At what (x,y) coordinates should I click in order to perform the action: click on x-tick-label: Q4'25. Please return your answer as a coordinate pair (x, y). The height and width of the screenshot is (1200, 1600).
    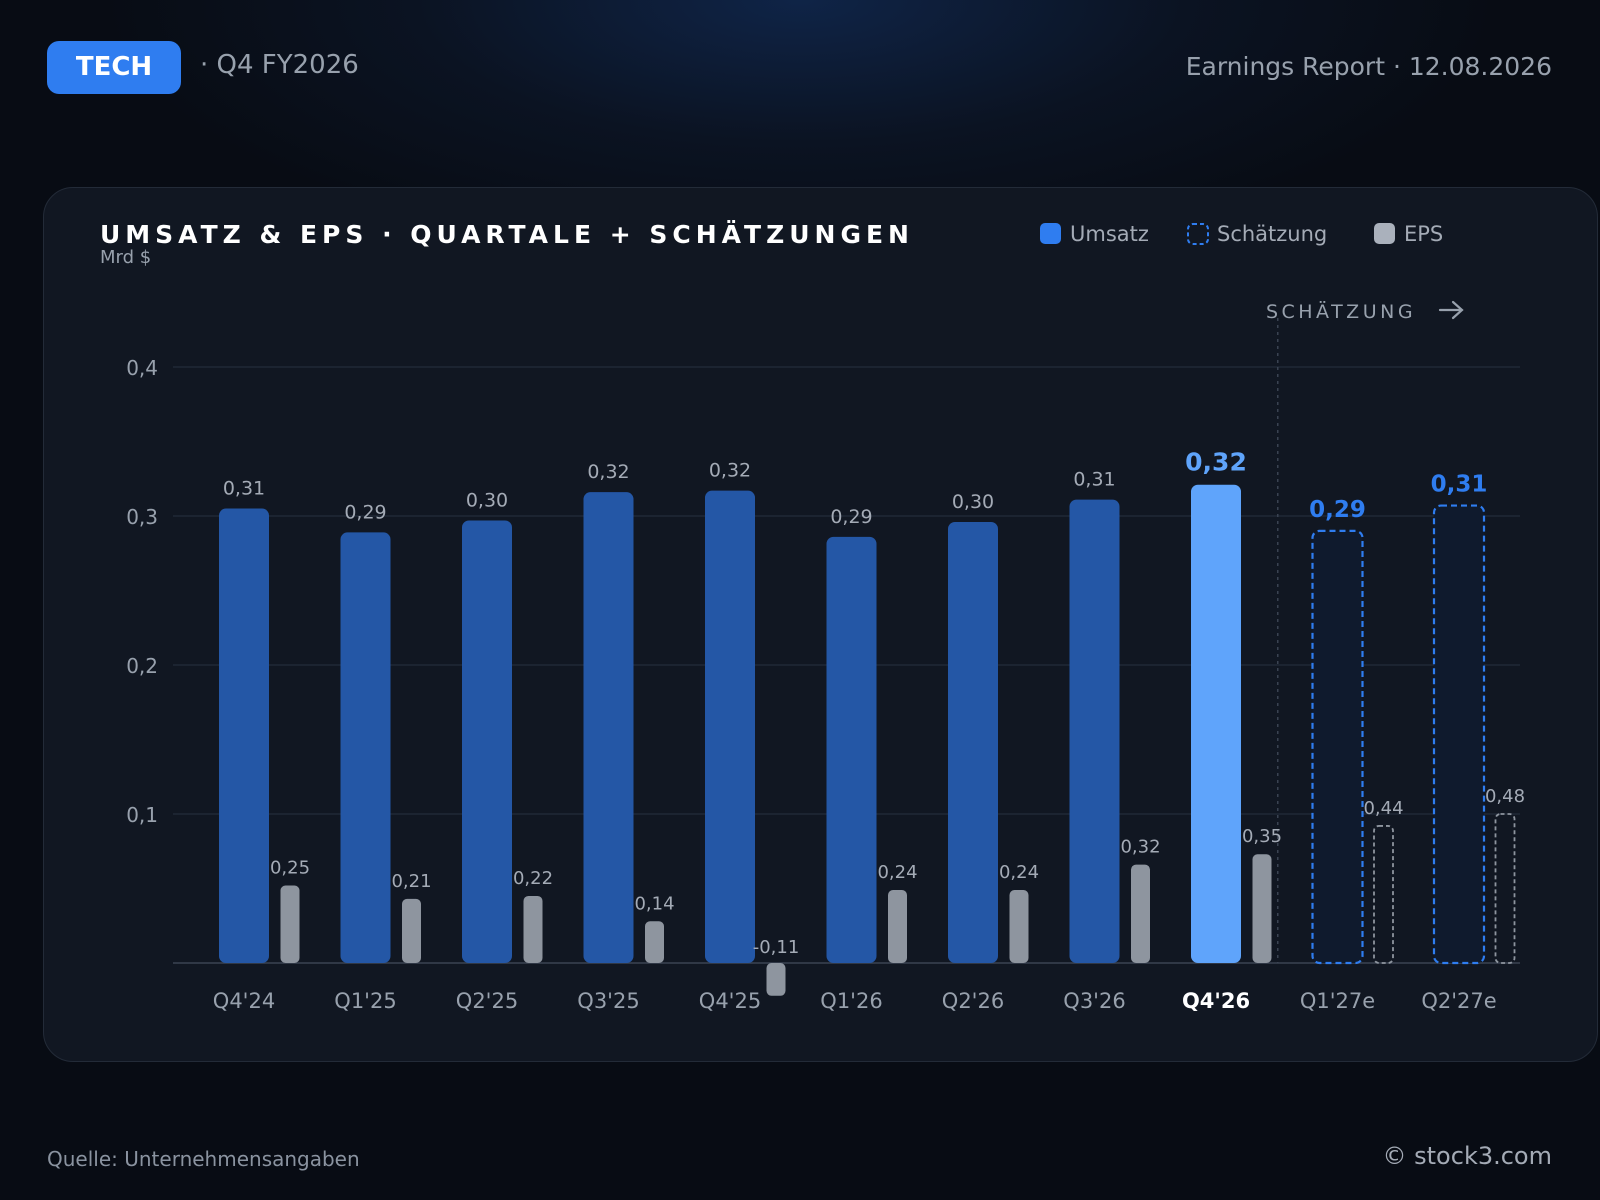
    Looking at the image, I should click on (730, 1001).